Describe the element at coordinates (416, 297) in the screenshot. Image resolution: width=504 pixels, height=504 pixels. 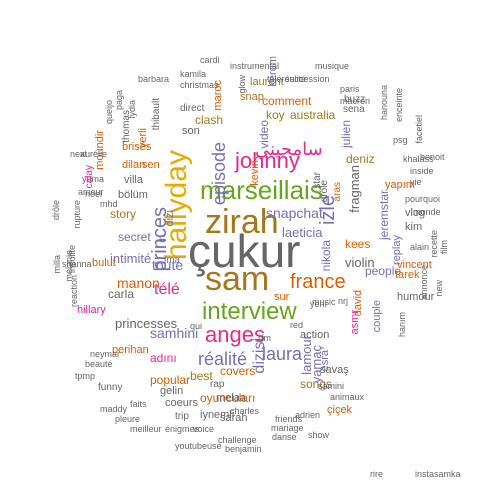
I see `word: humour` at that location.